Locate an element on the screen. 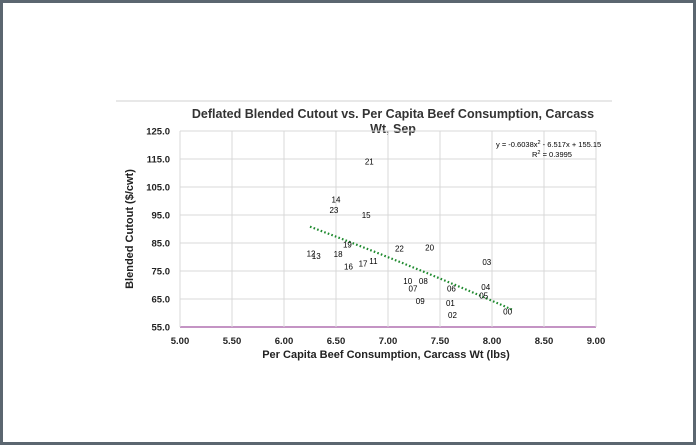 Image resolution: width=696 pixels, height=445 pixels. r-squared: R2 = 0.3995 is located at coordinates (552, 154).